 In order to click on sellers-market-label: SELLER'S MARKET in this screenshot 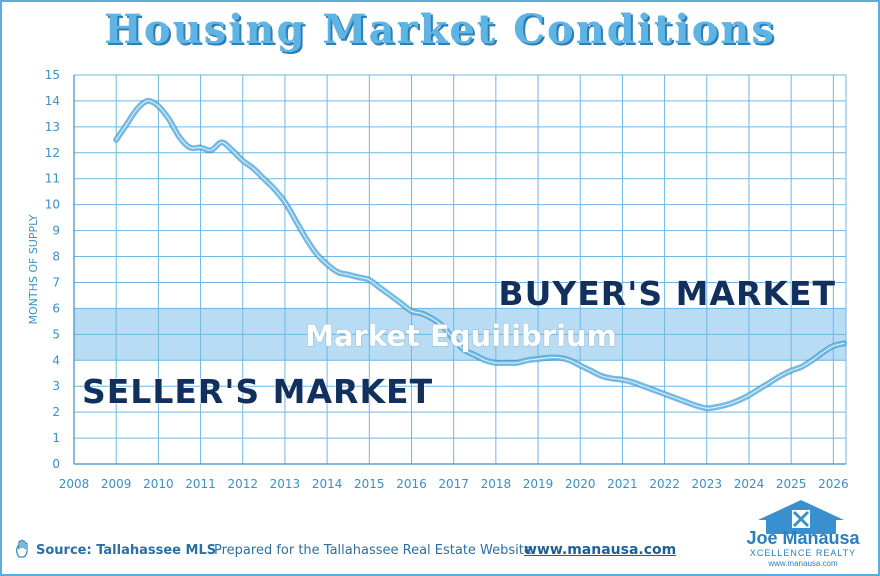, I will do `click(257, 391)`.